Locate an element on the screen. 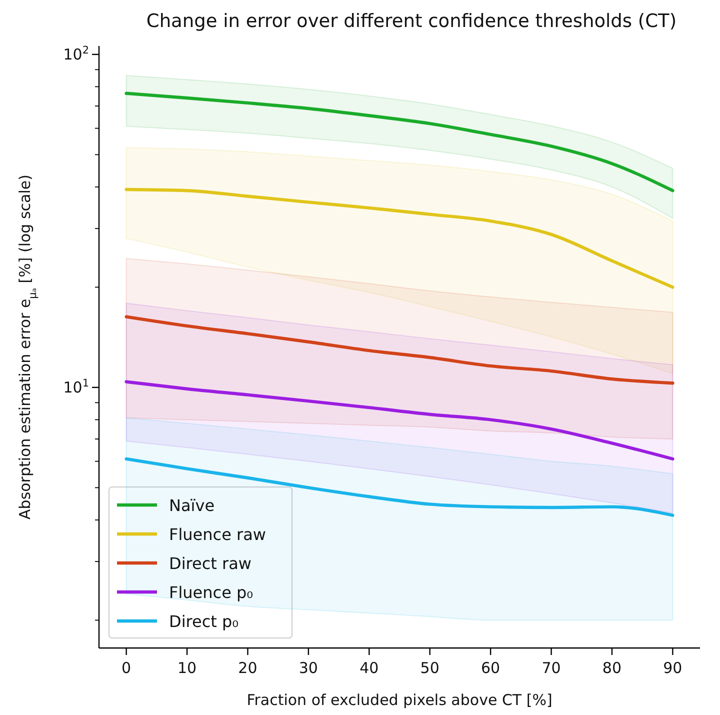 The height and width of the screenshot is (715, 720). x-tick-label: 40 is located at coordinates (369, 668).